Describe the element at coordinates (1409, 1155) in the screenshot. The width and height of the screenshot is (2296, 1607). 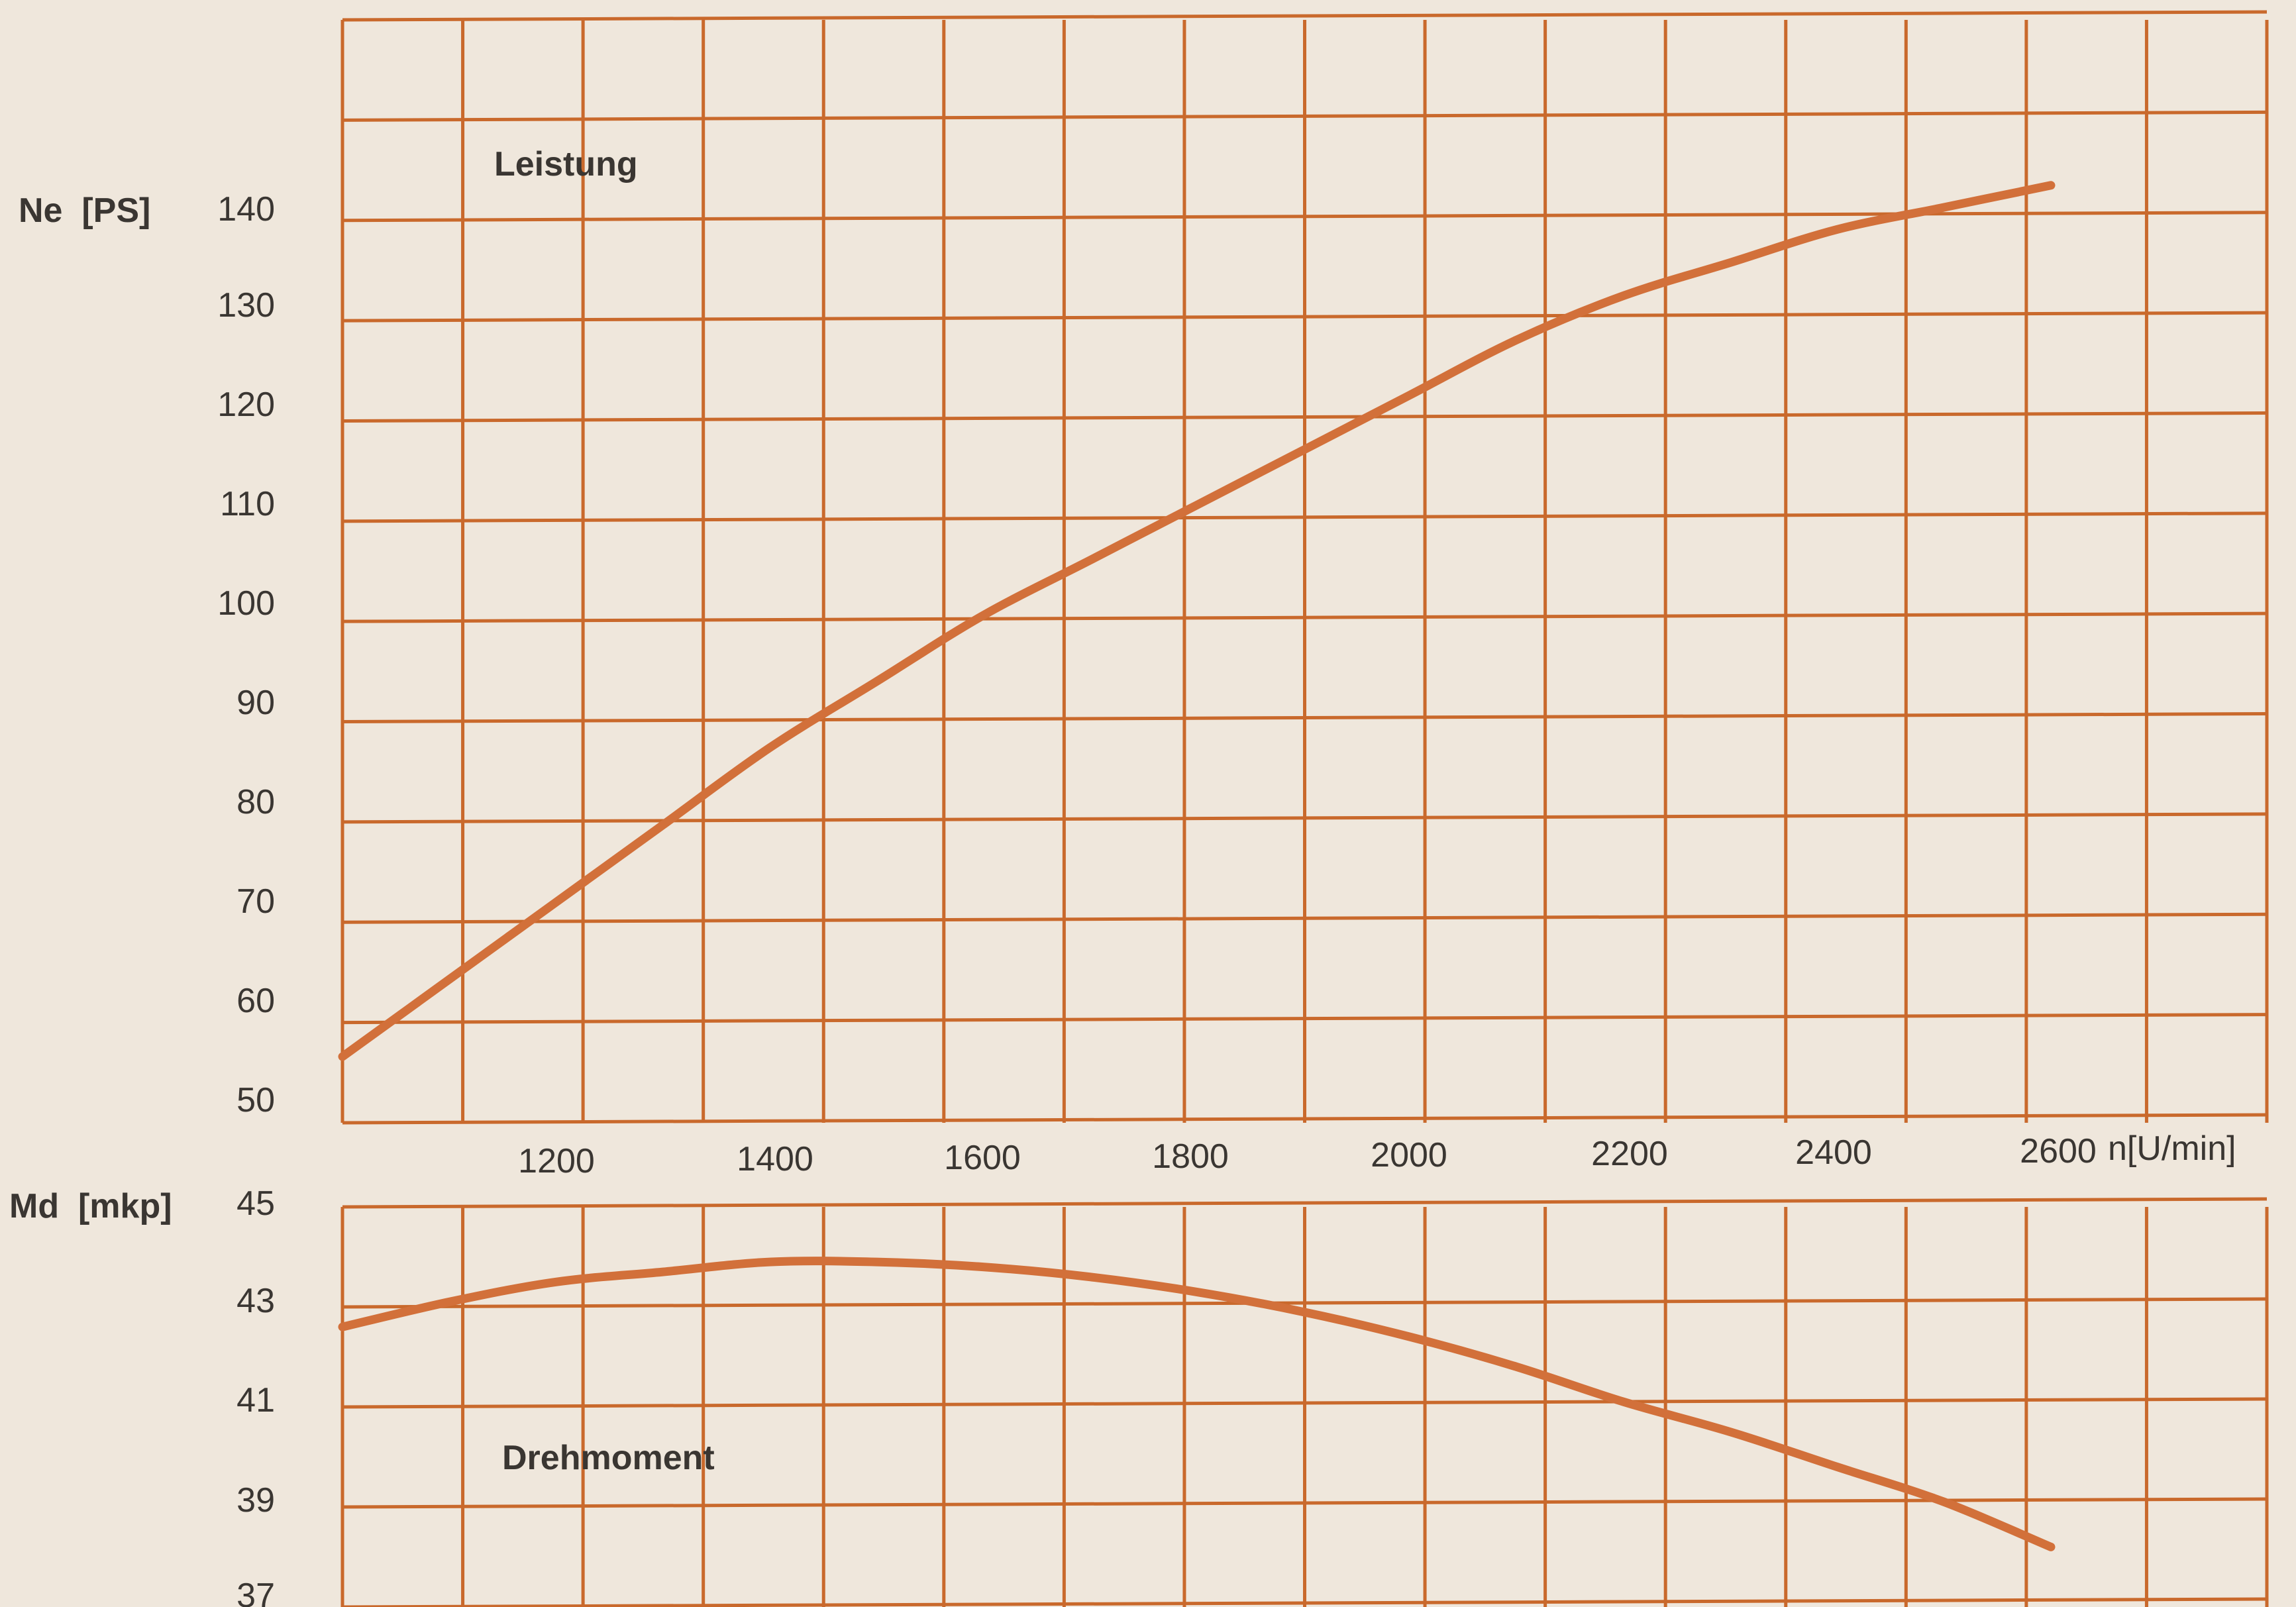
I see `x-tick-label: 2000` at that location.